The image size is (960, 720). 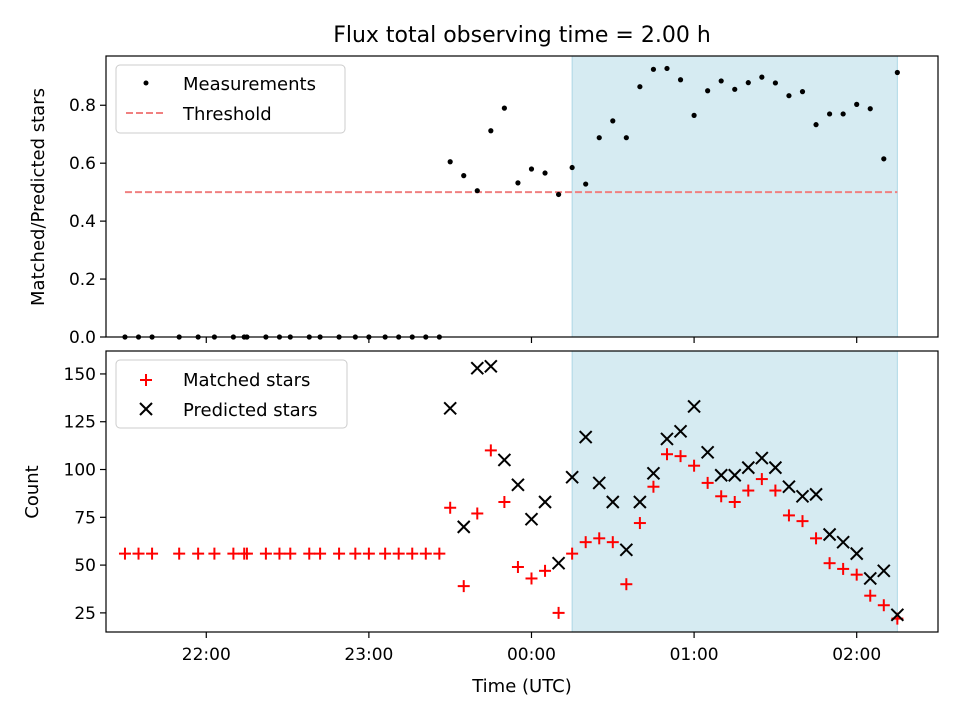 I want to click on y-tick-label: 100, so click(x=80, y=471).